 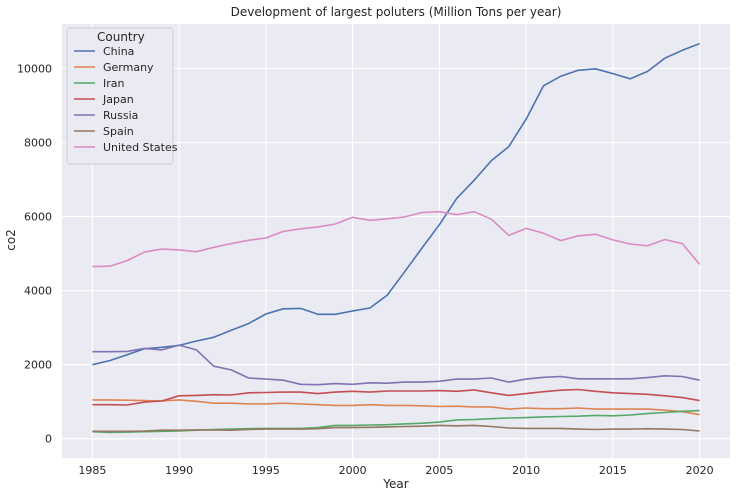 What do you see at coordinates (700, 470) in the screenshot?
I see `x-tick-label: 2020` at bounding box center [700, 470].